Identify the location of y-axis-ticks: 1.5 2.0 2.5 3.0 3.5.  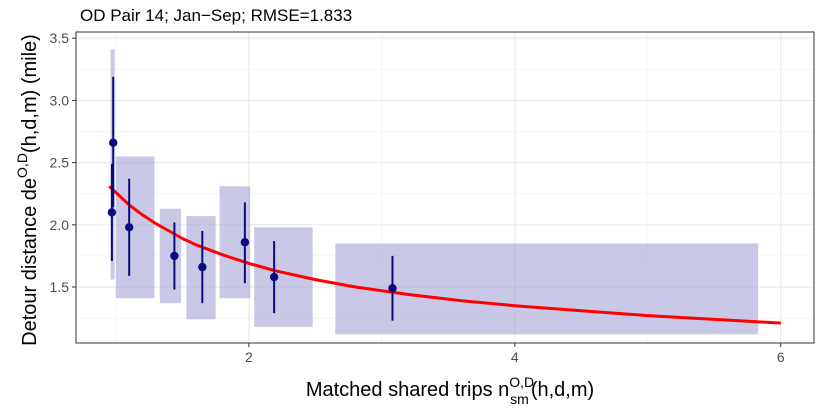
(63, 162).